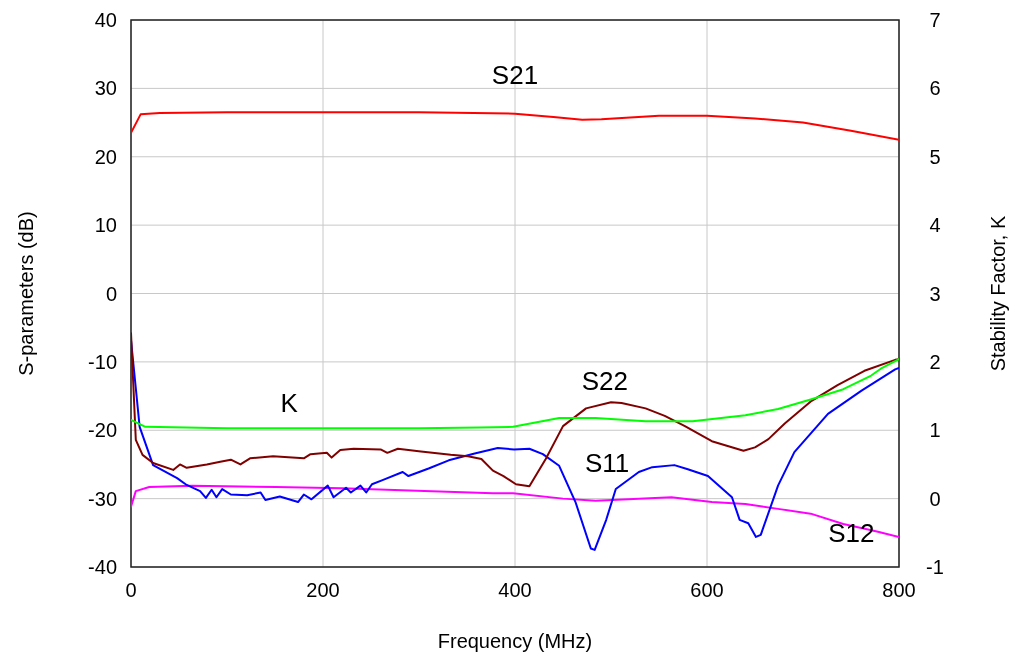  Describe the element at coordinates (105, 88) in the screenshot. I see `y-tick-label: 30` at that location.